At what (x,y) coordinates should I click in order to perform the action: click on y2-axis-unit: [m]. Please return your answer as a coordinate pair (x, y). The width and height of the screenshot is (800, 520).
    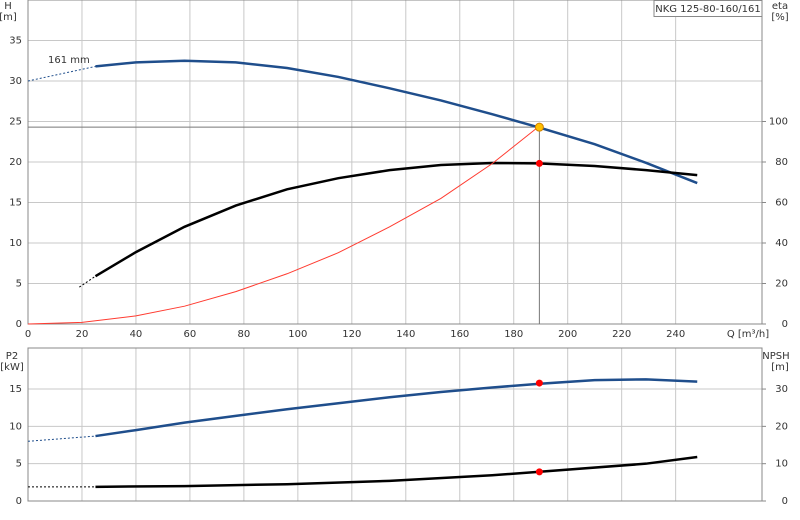
    Looking at the image, I should click on (780, 367).